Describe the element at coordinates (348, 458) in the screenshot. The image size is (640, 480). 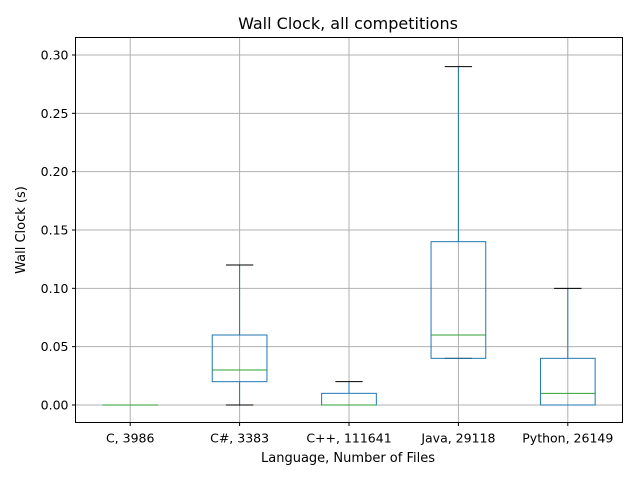
I see `x-axis-label: Language, Number of Files` at that location.